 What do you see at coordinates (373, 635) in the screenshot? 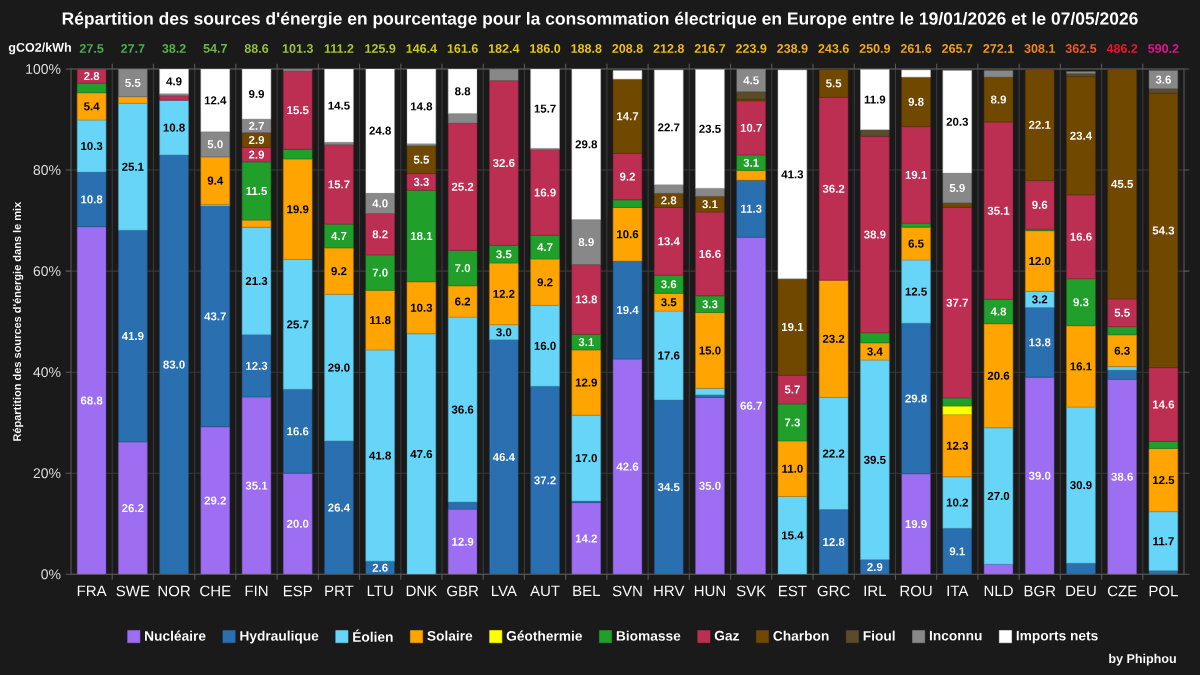
I see `legend-label: Éolien` at bounding box center [373, 635].